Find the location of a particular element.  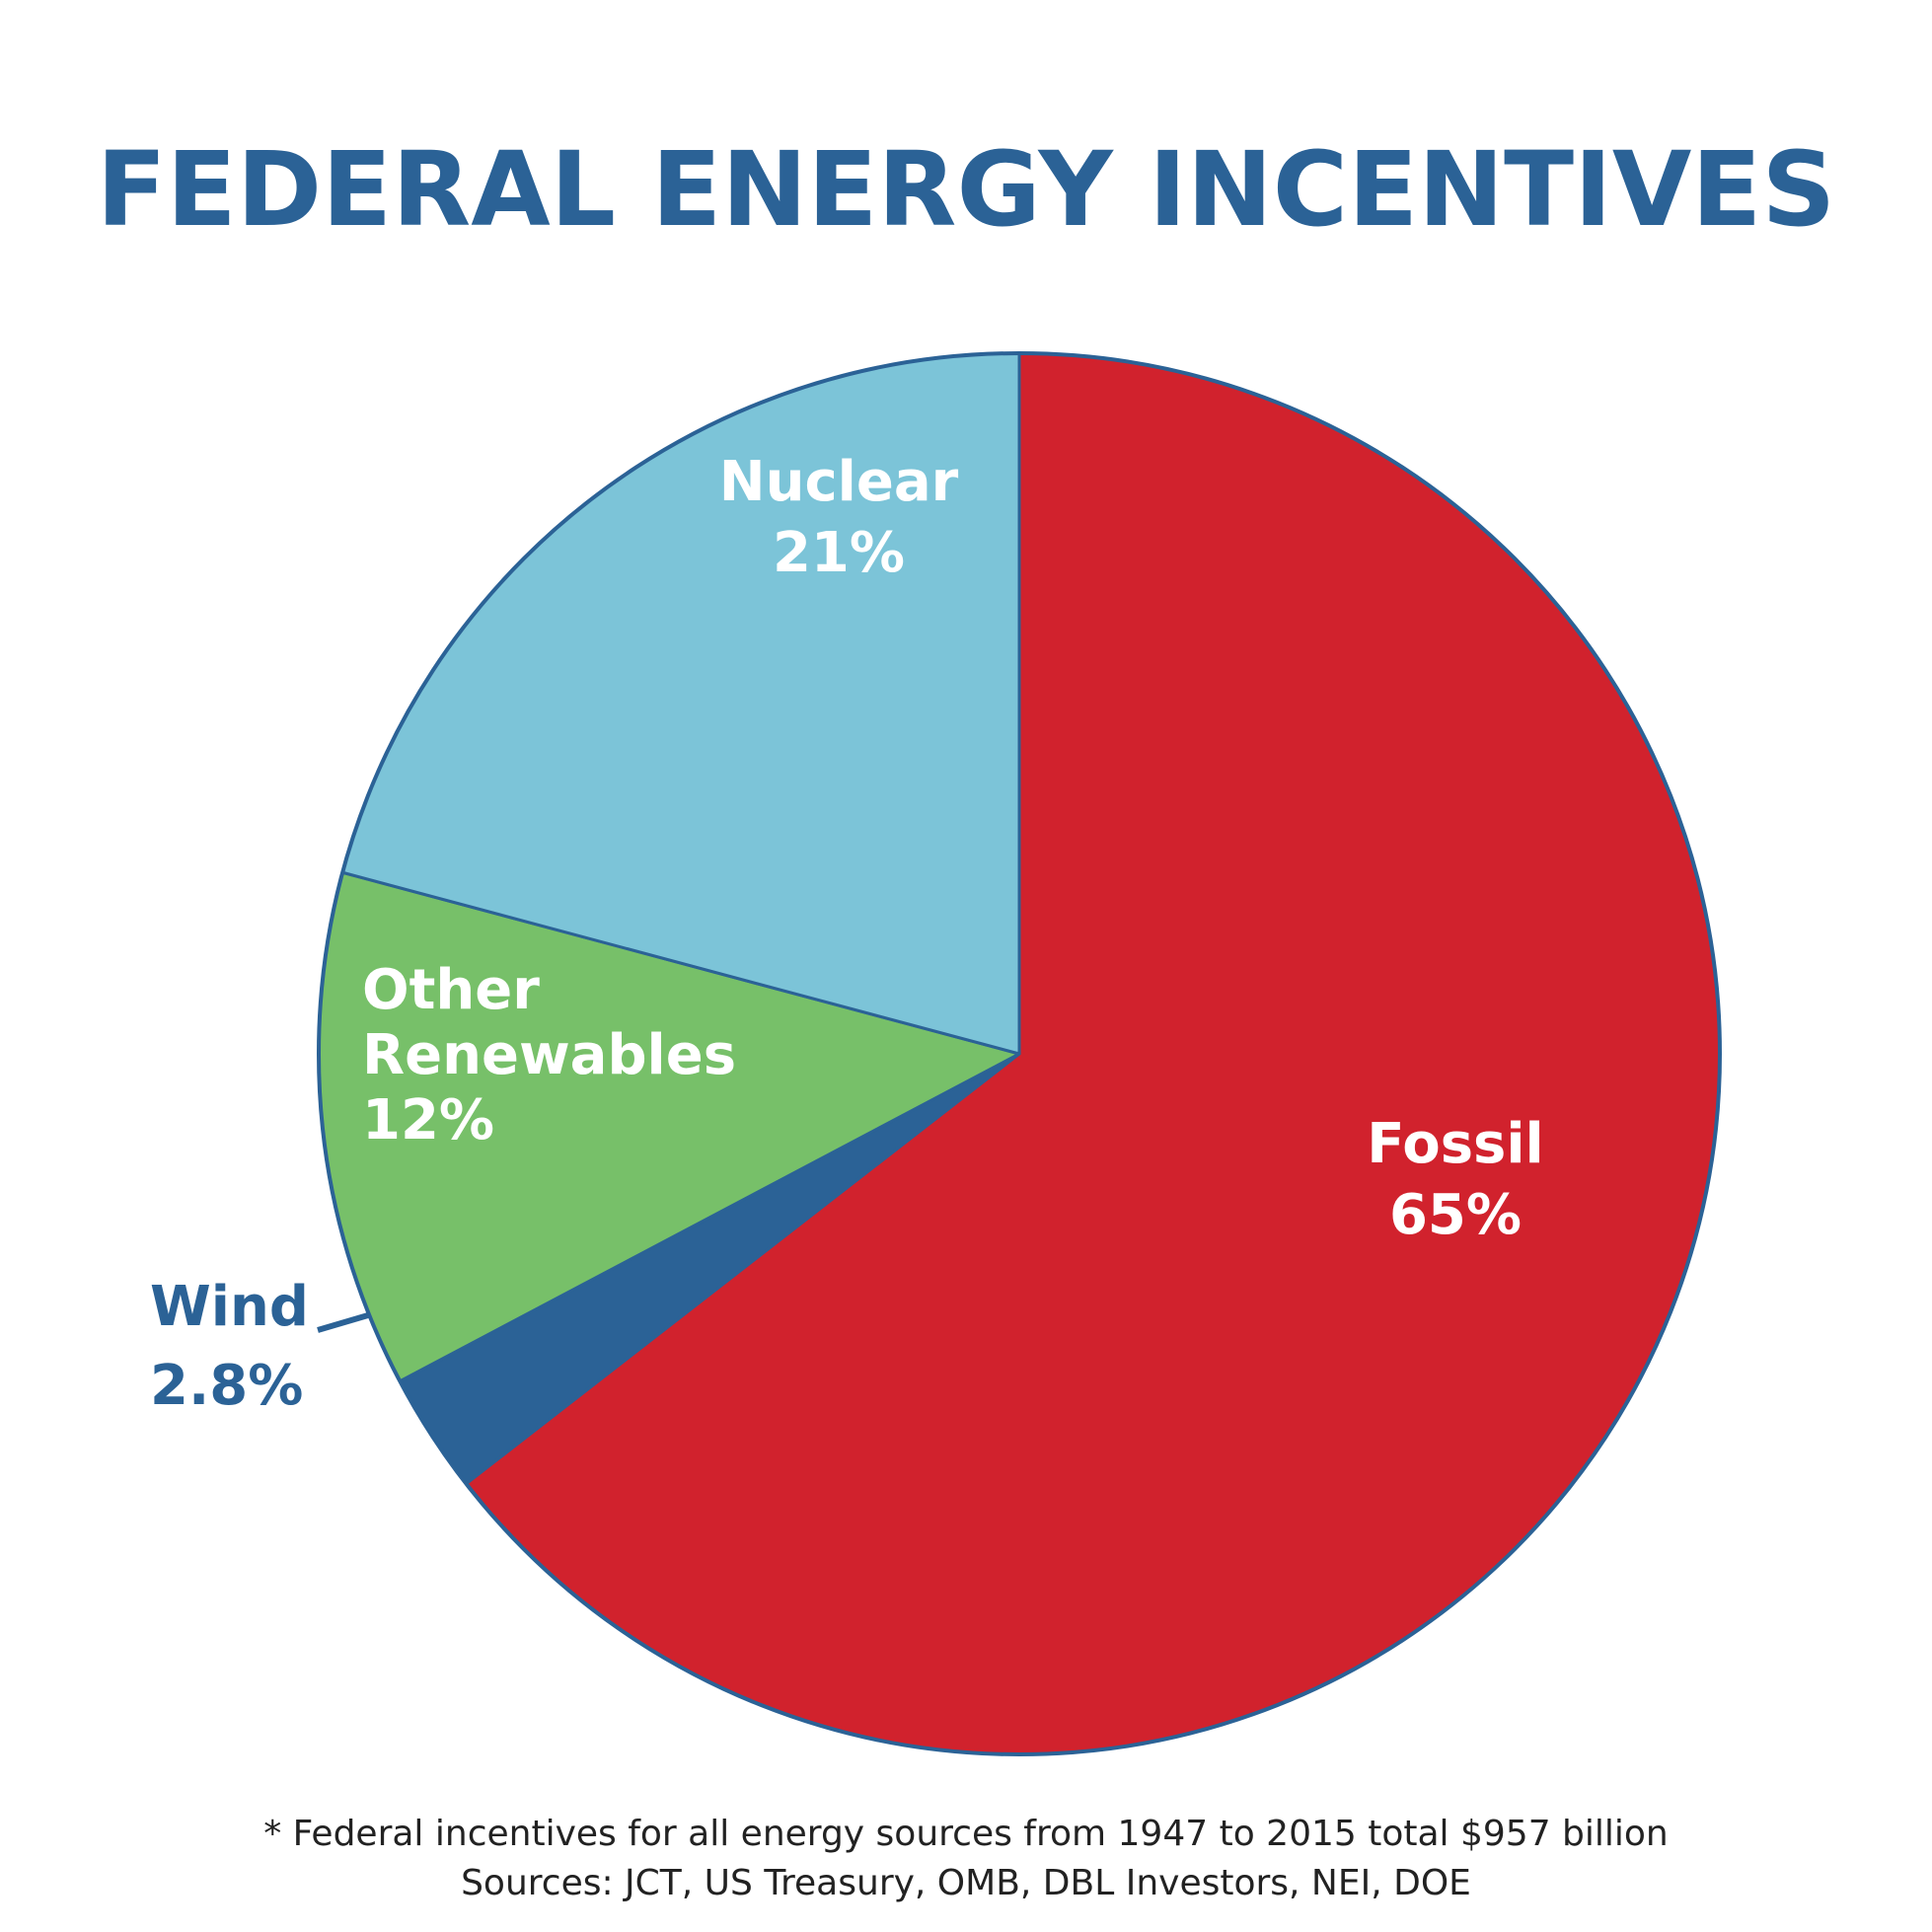

label-wind-value: 2.8% is located at coordinates (226, 1386).